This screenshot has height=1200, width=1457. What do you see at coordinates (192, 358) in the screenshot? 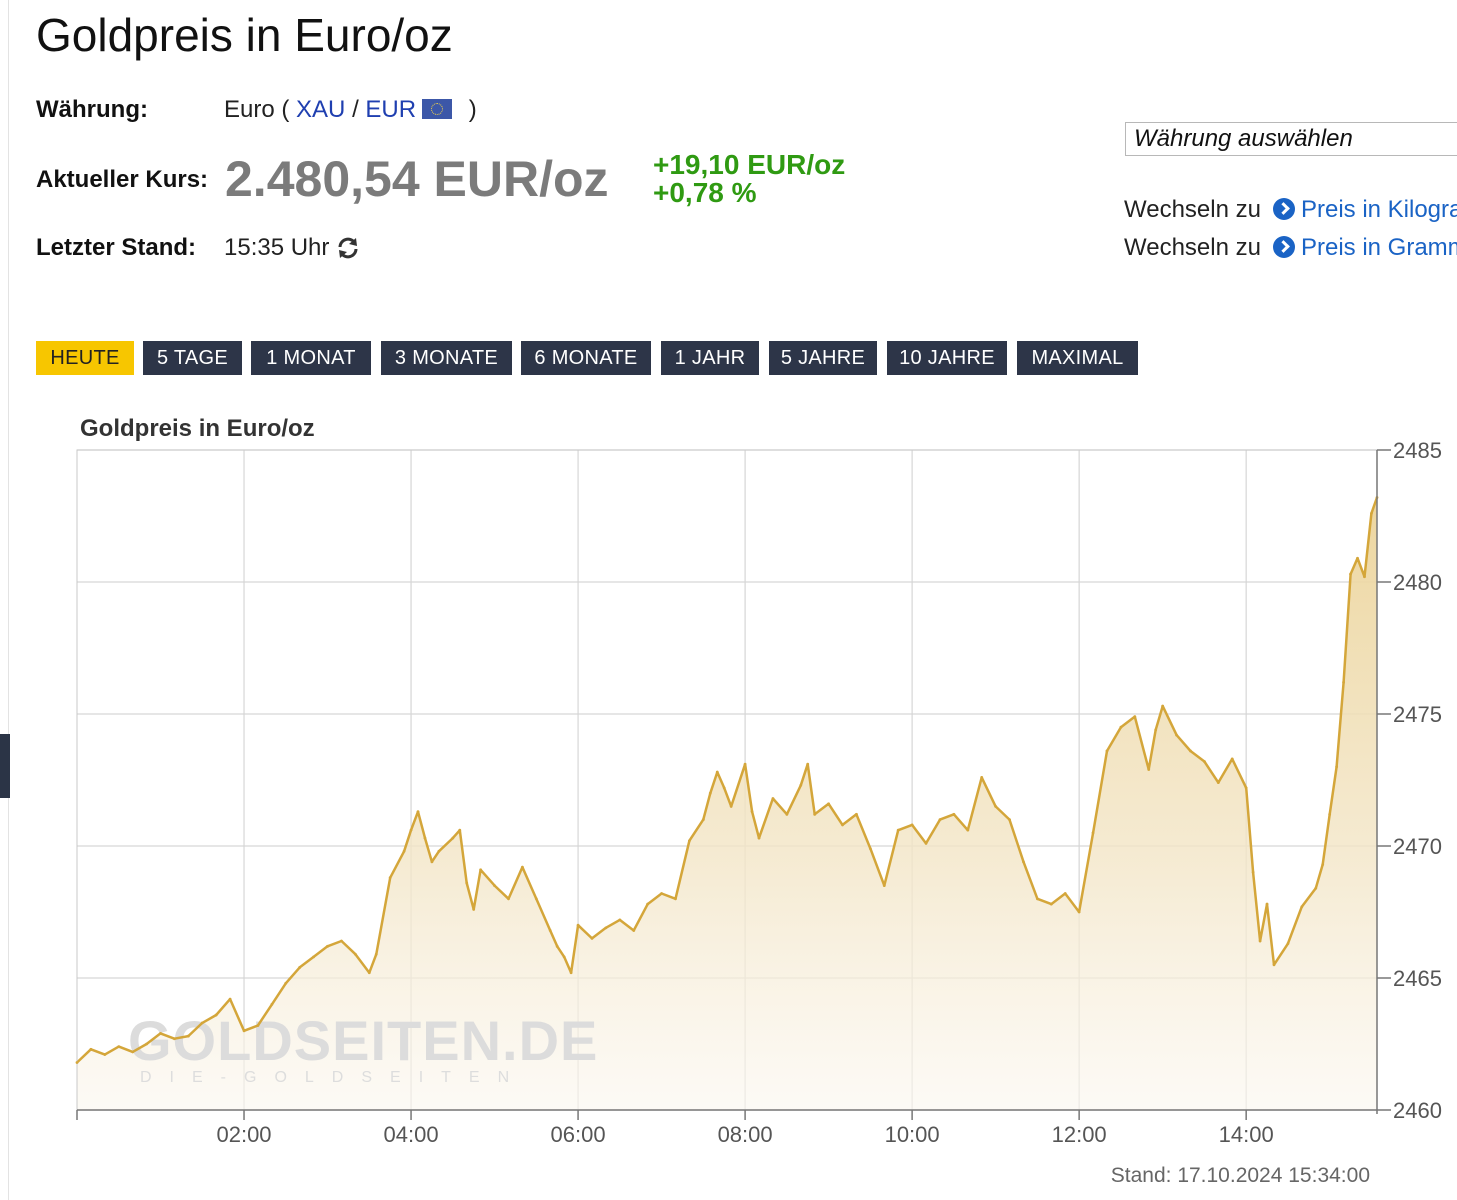
I see `tab-5-tage: 5 TAGE` at bounding box center [192, 358].